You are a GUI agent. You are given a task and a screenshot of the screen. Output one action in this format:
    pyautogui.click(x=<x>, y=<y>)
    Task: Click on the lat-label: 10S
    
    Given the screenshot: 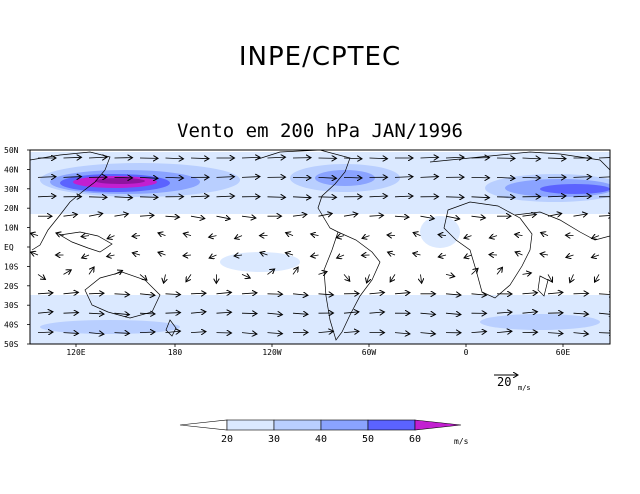 What is the action you would take?
    pyautogui.click(x=11, y=266)
    